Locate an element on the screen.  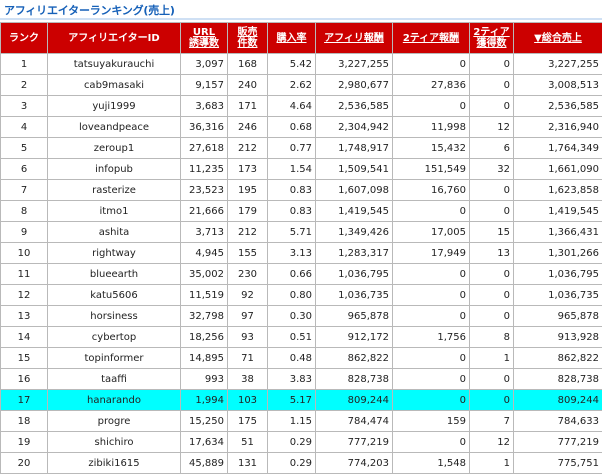
column-header-purchase-rate: 購入率 is located at coordinates (292, 38).